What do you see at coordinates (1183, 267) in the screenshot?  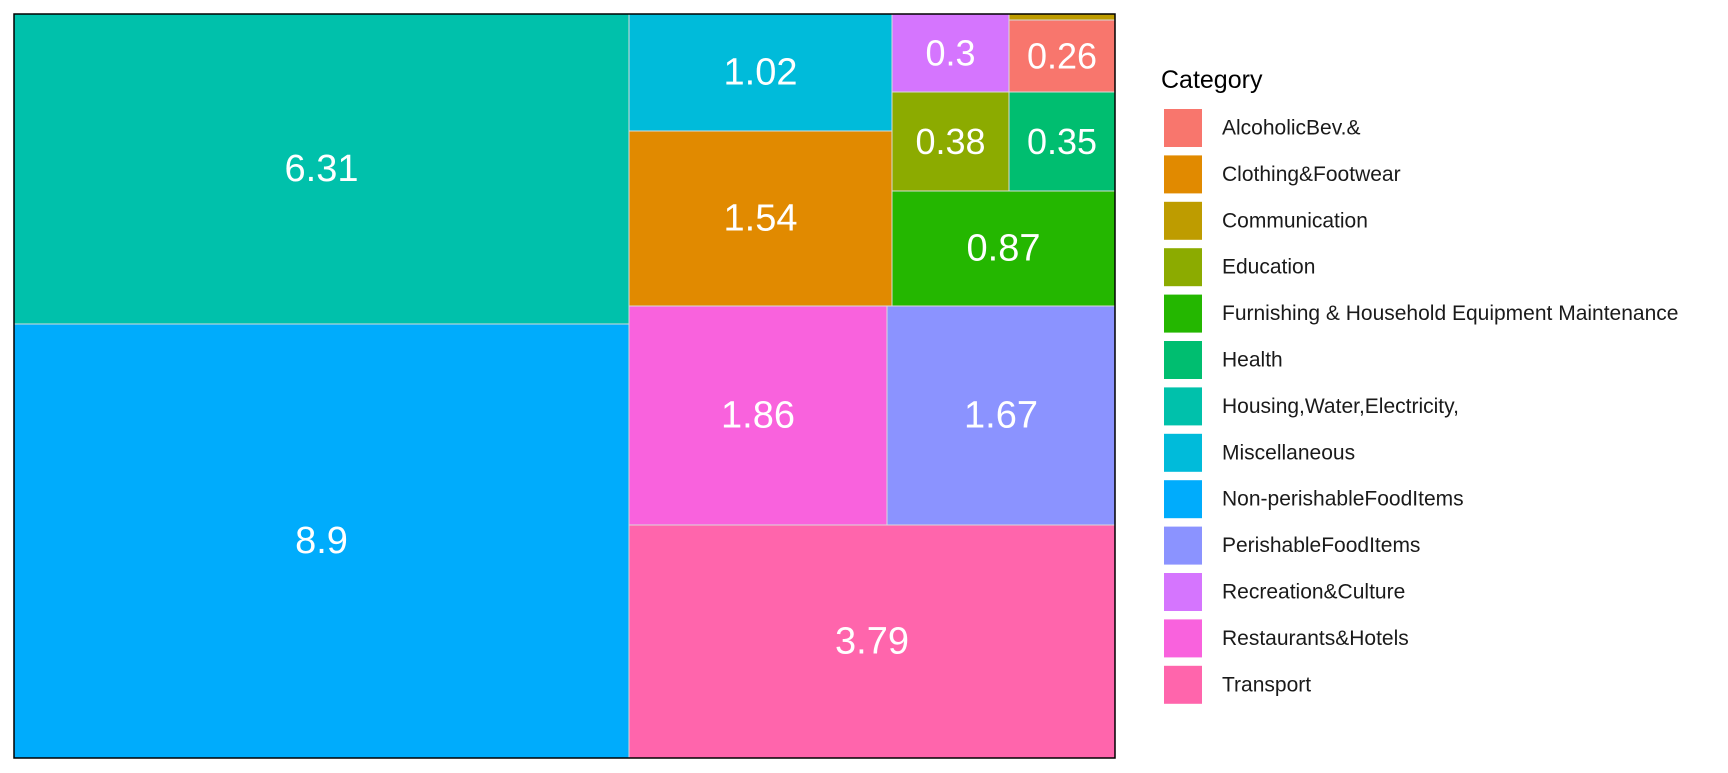 I see `legend-key-education` at bounding box center [1183, 267].